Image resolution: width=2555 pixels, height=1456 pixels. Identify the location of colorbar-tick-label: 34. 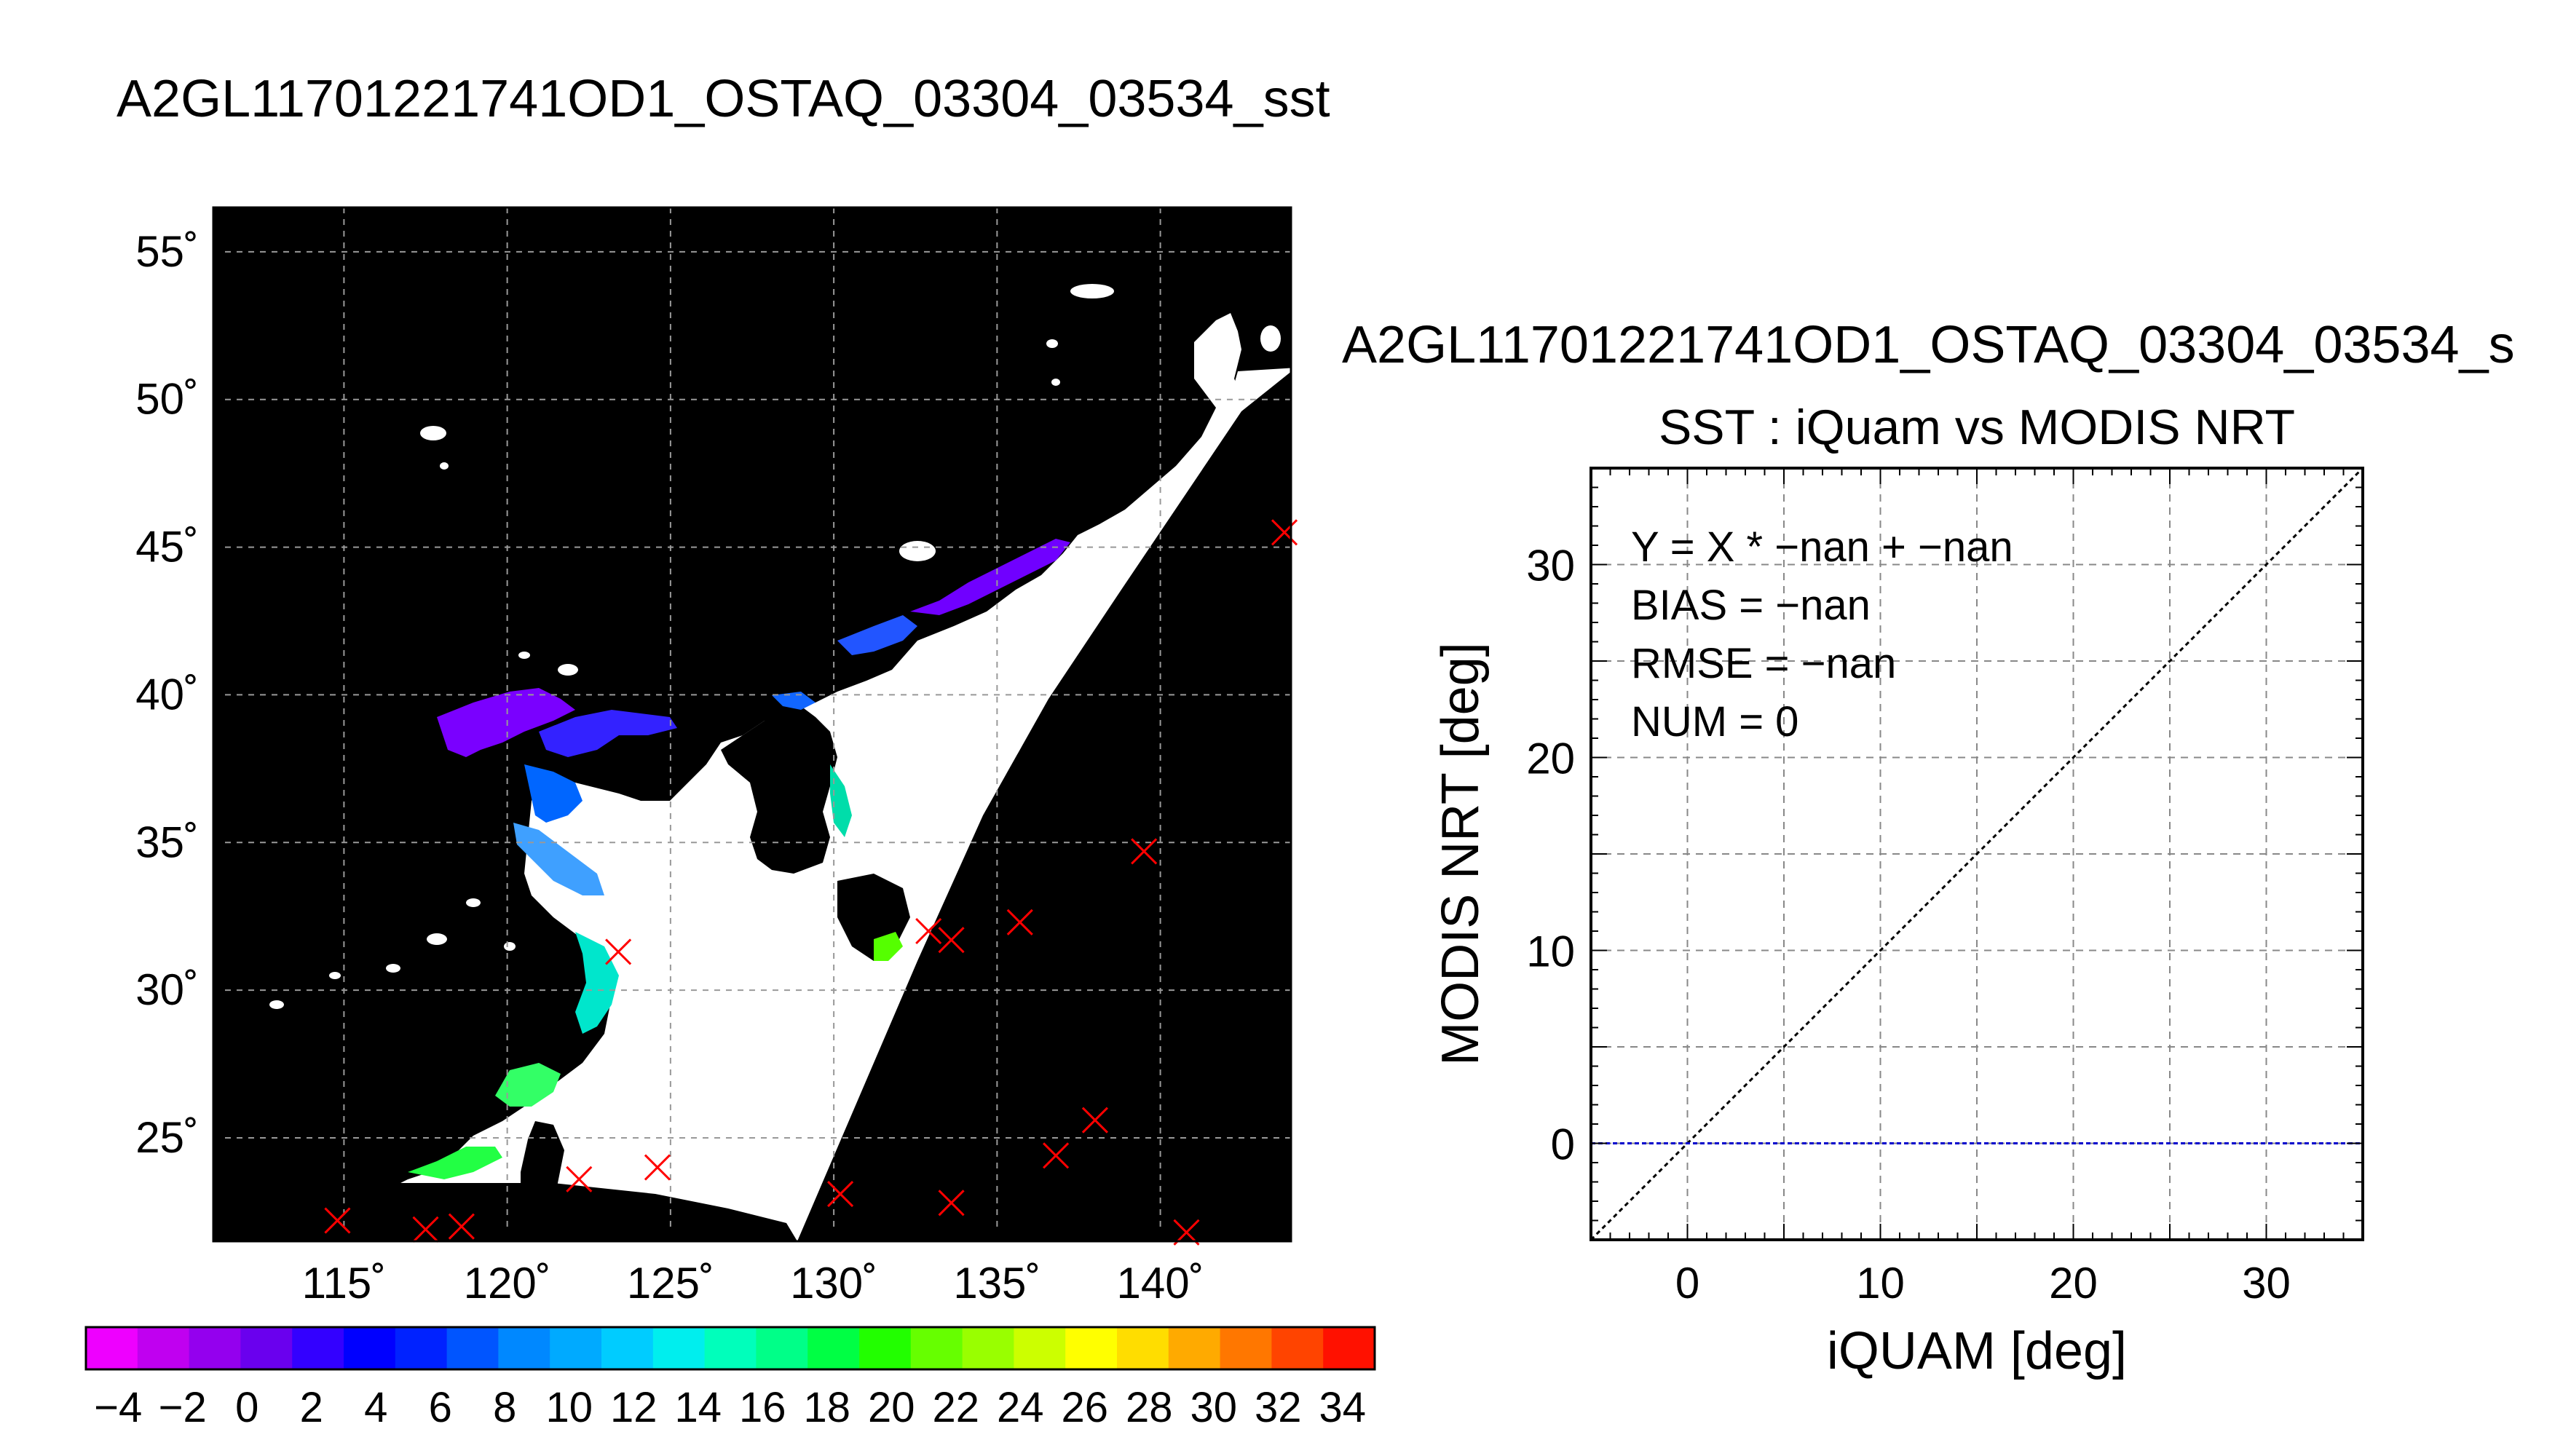
(1342, 1407).